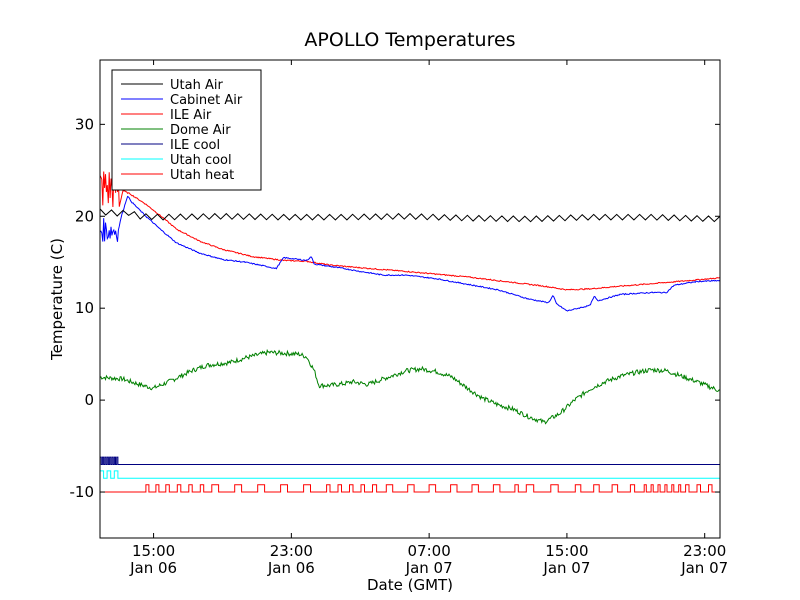 Image resolution: width=800 pixels, height=600 pixels. Describe the element at coordinates (82, 492) in the screenshot. I see `y-tick-label: -10` at that location.